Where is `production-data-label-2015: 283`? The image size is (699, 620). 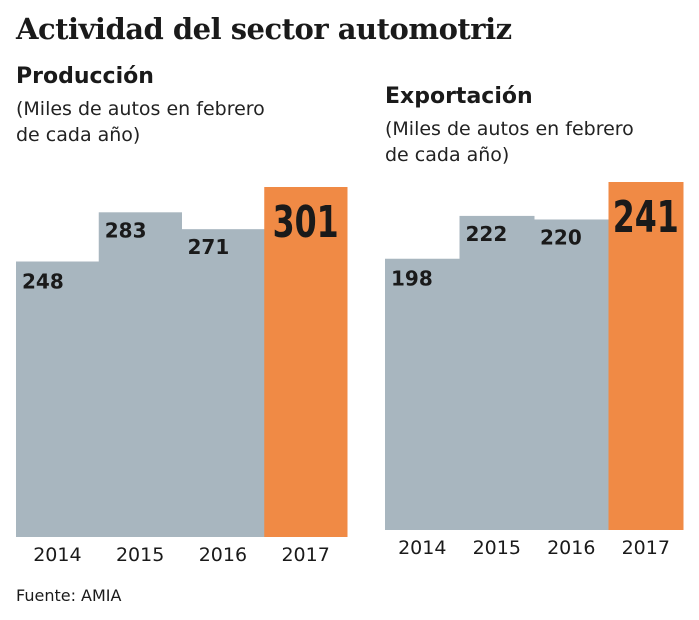
production-data-label-2015: 283 is located at coordinates (126, 230).